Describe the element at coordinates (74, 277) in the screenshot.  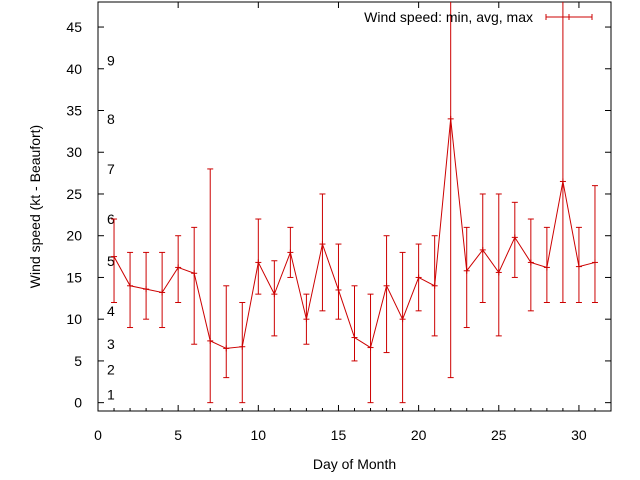
I see `y-tick-label: 15` at that location.